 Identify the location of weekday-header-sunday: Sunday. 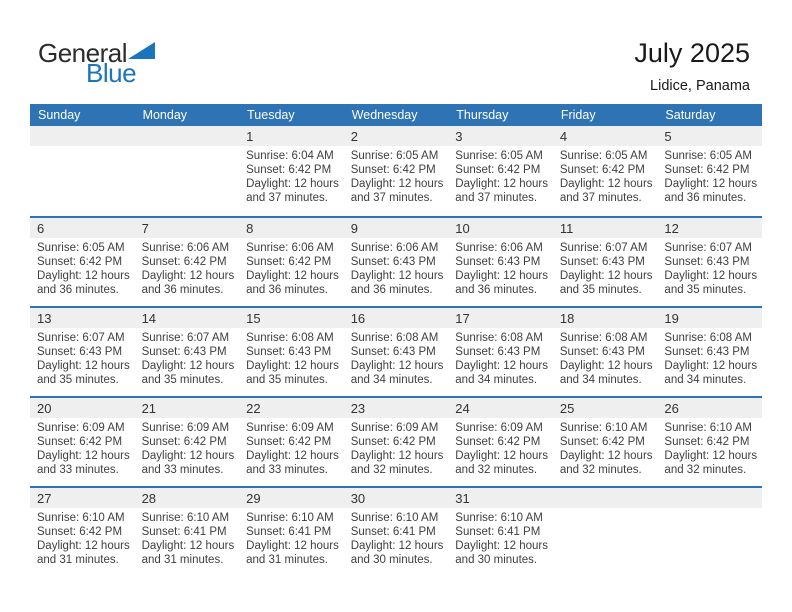
(59, 115).